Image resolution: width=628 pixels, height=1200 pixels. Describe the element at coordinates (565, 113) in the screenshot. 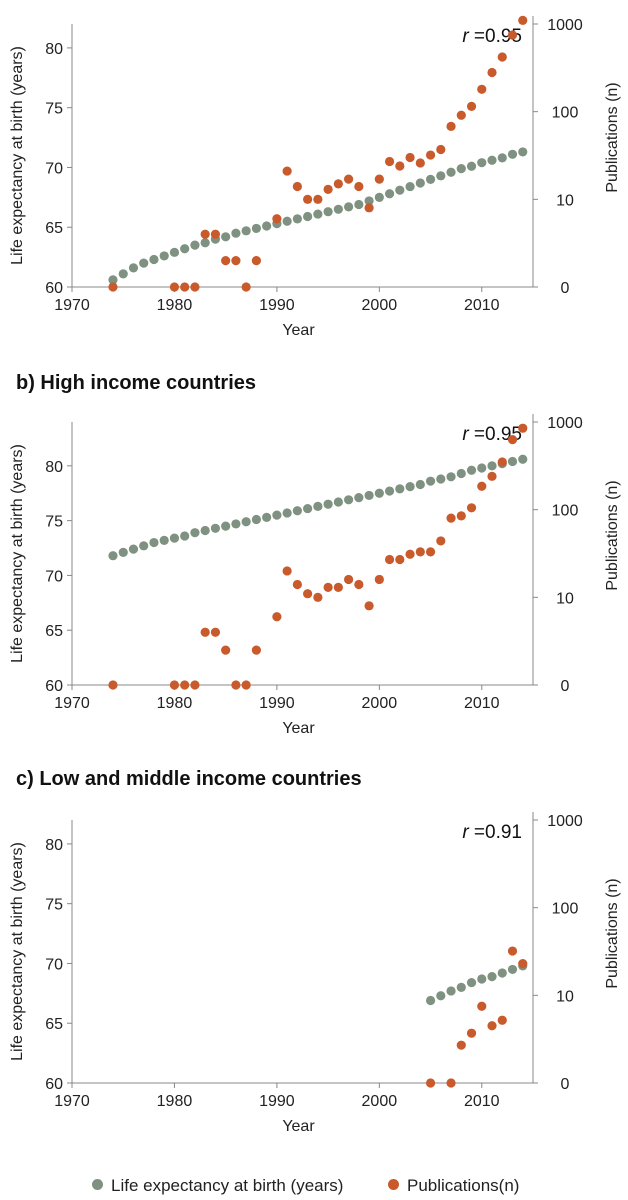

I see `y2-tick-label: 100` at that location.